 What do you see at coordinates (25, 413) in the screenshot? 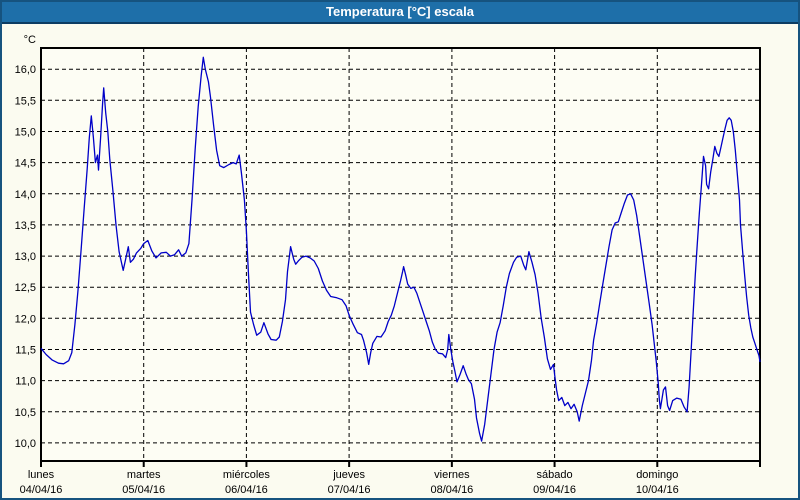
I see `y-tick-label: 10,5` at bounding box center [25, 413].